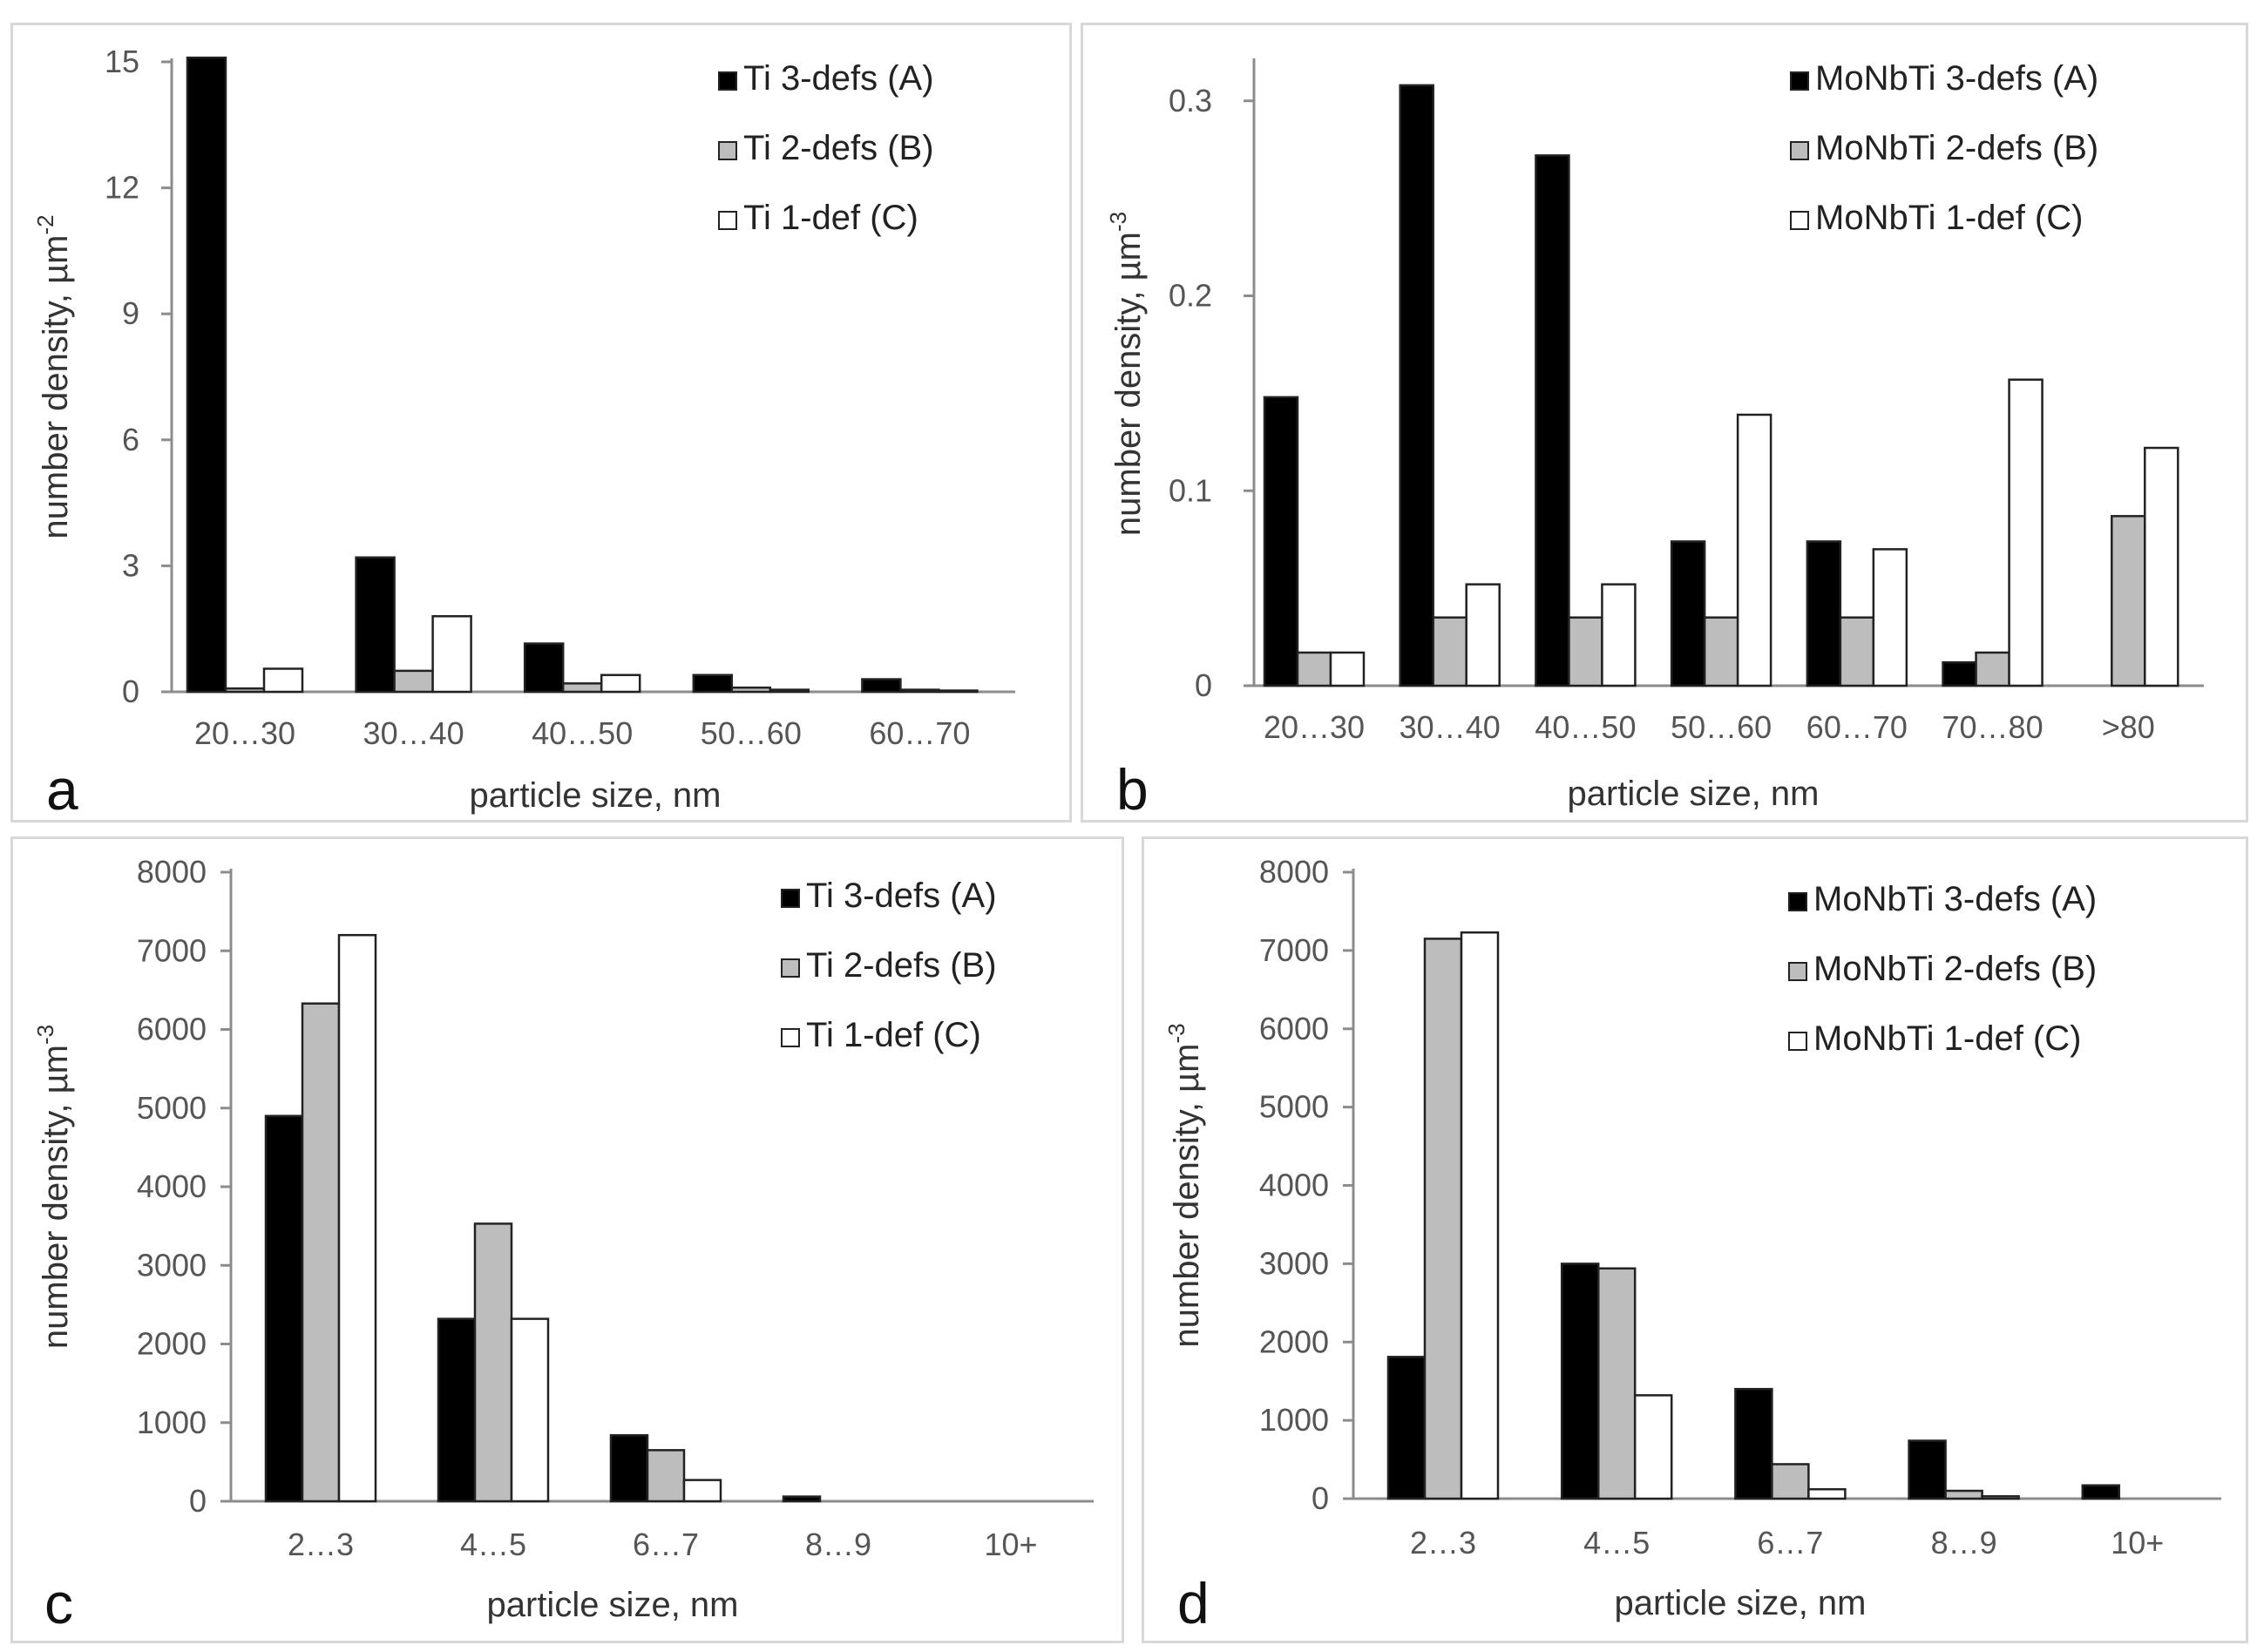  What do you see at coordinates (284, 1308) in the screenshot?
I see `bar-c-series1-cat1` at bounding box center [284, 1308].